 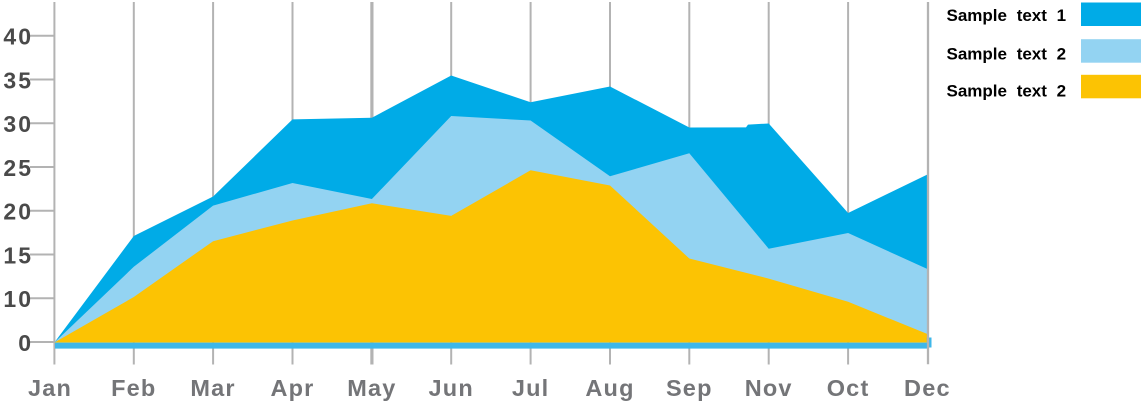 I want to click on svg-text: Aug, so click(x=609, y=388).